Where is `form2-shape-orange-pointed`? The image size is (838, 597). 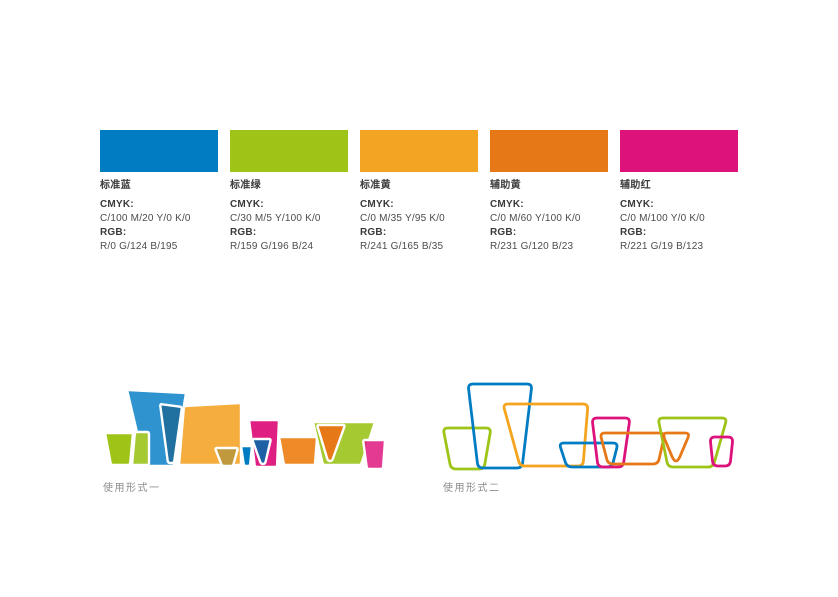
form2-shape-orange-pointed is located at coordinates (676, 447).